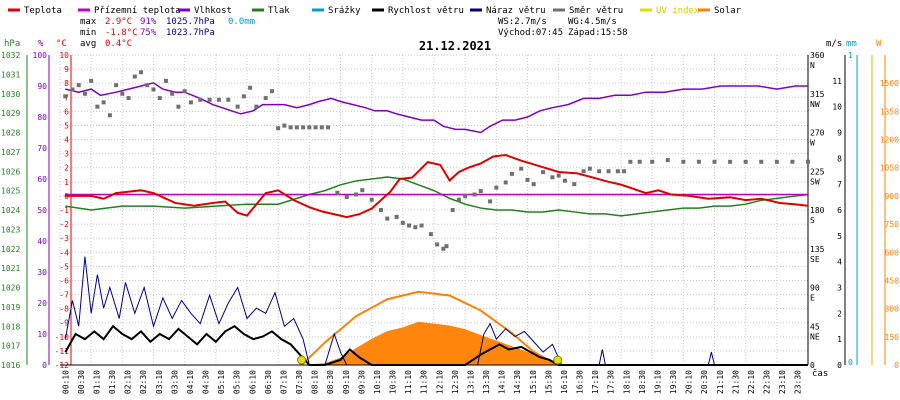  What do you see at coordinates (10, 94) in the screenshot?
I see `pressure-tick: 1030` at bounding box center [10, 94].